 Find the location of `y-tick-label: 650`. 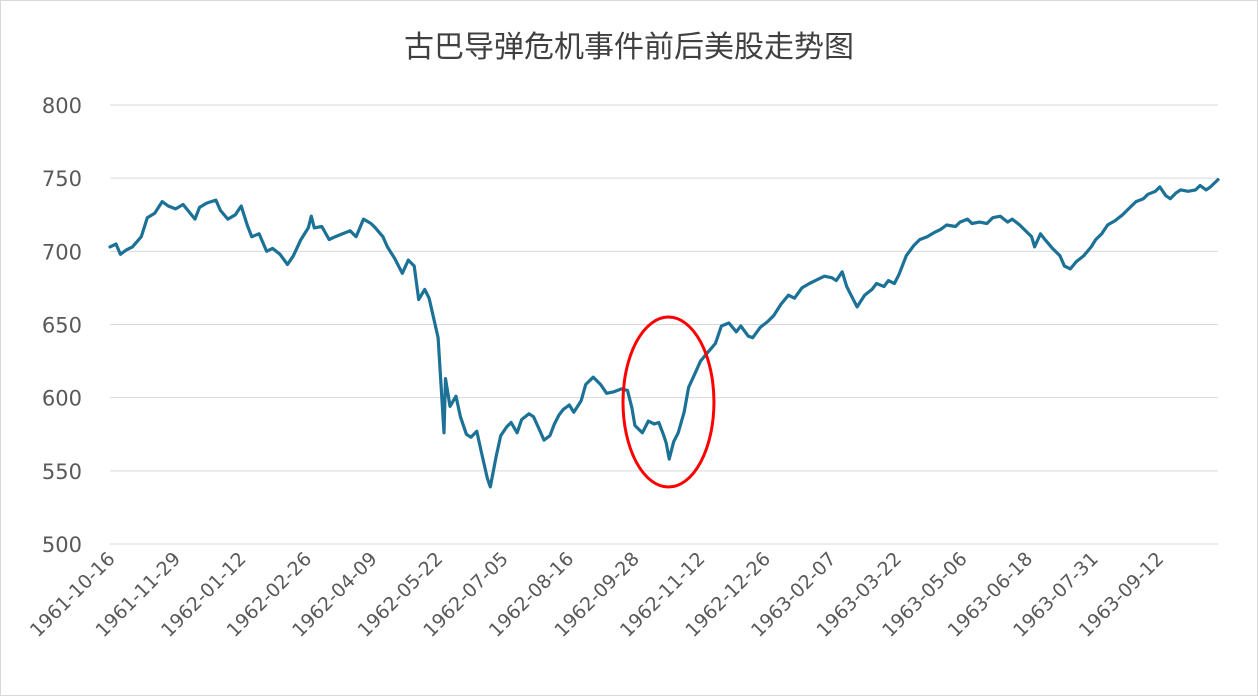

y-tick-label: 650 is located at coordinates (62, 326).